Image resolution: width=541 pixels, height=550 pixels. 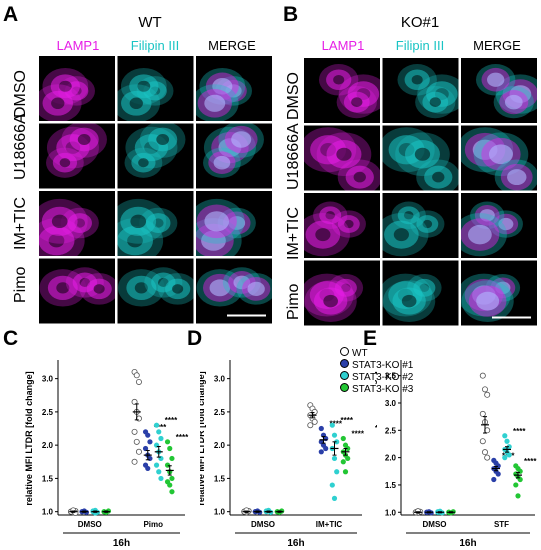 What do you see at coordinates (220, 412) in the screenshot?
I see `y-tick-label: 2.5` at bounding box center [220, 412].